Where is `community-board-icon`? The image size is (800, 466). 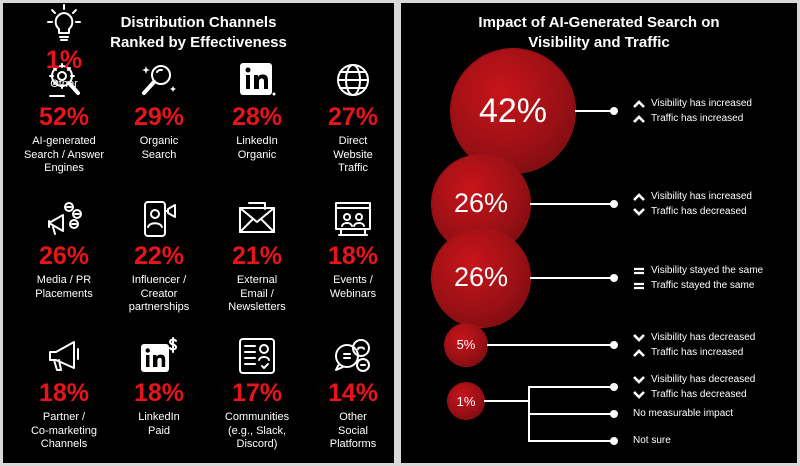 community-board-icon is located at coordinates (257, 356).